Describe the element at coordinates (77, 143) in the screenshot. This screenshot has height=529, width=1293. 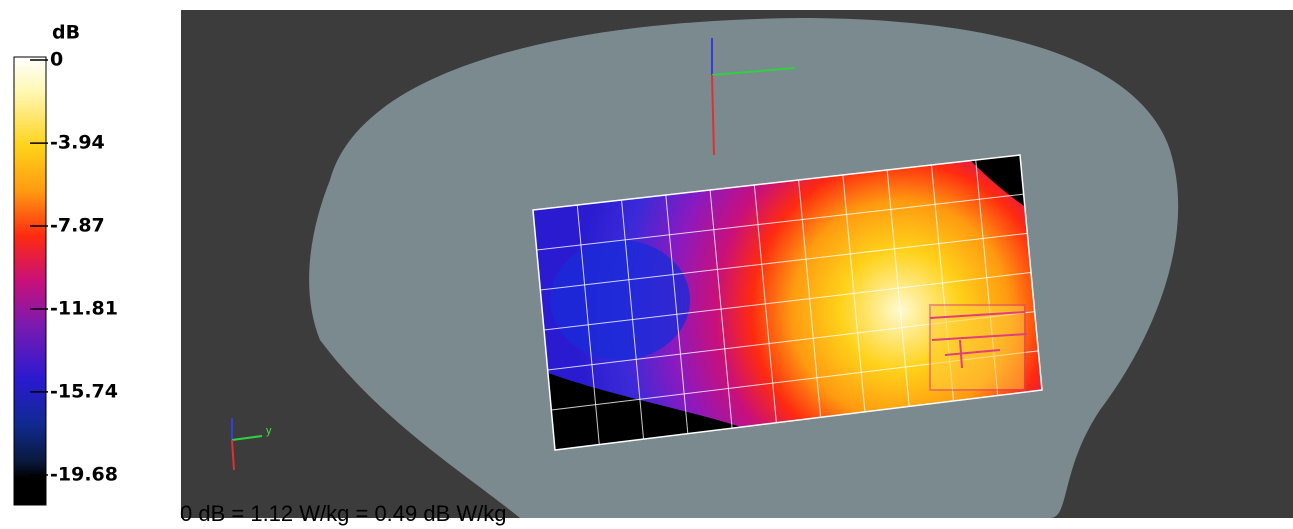
I see `tick-label: -3.94` at that location.